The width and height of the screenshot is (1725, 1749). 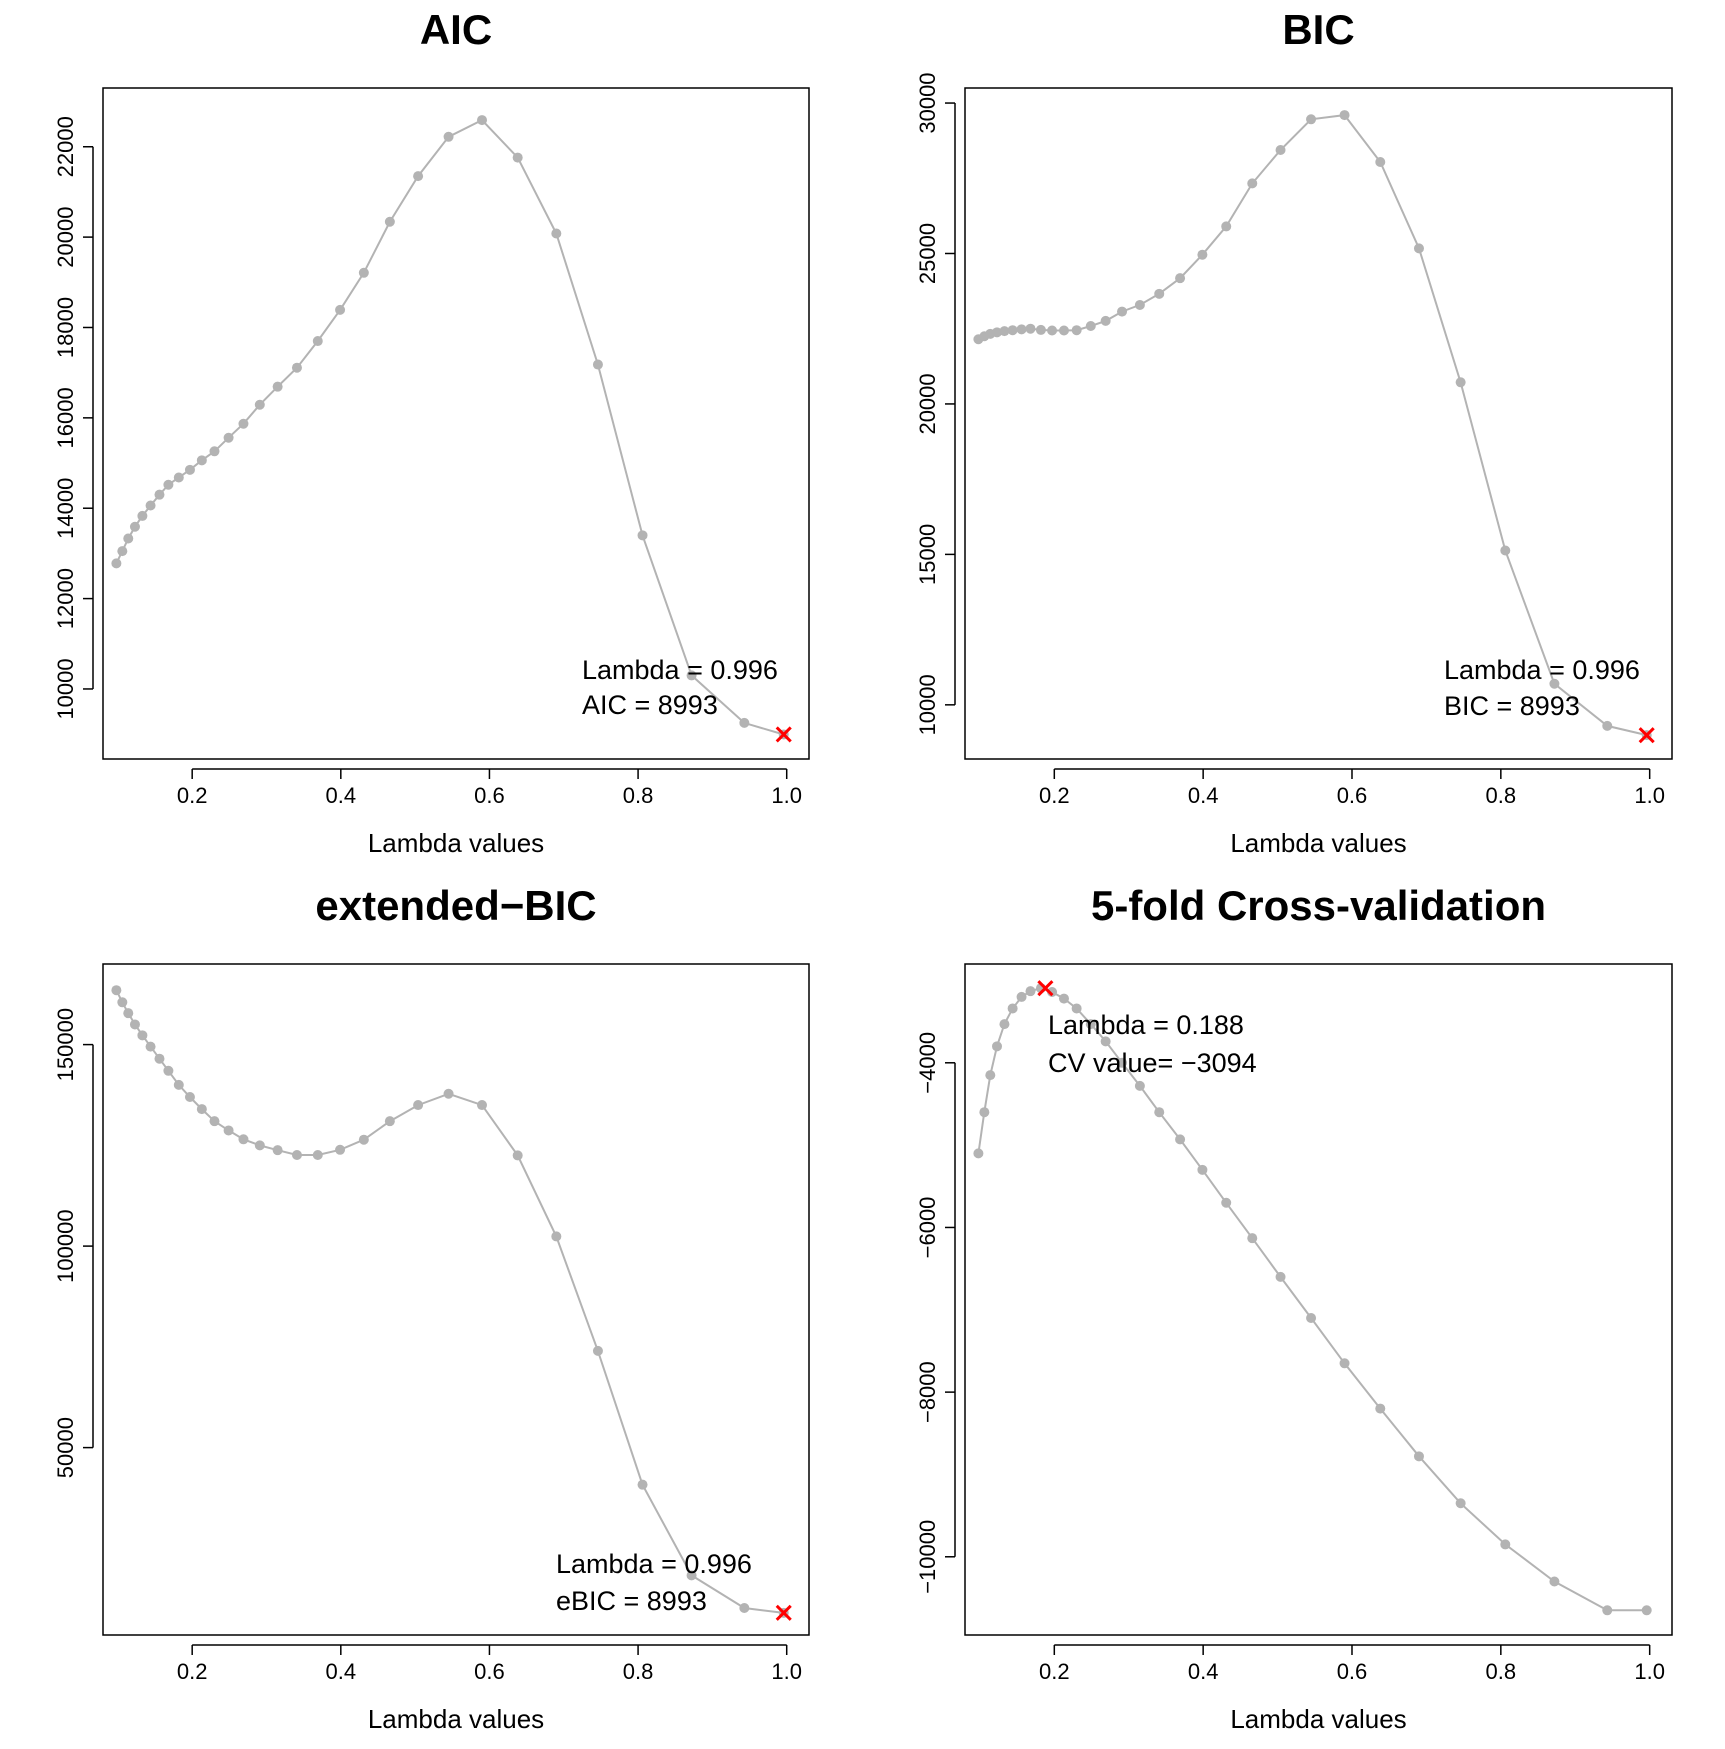 I want to click on y-tick-label: 100000, so click(x=65, y=1245).